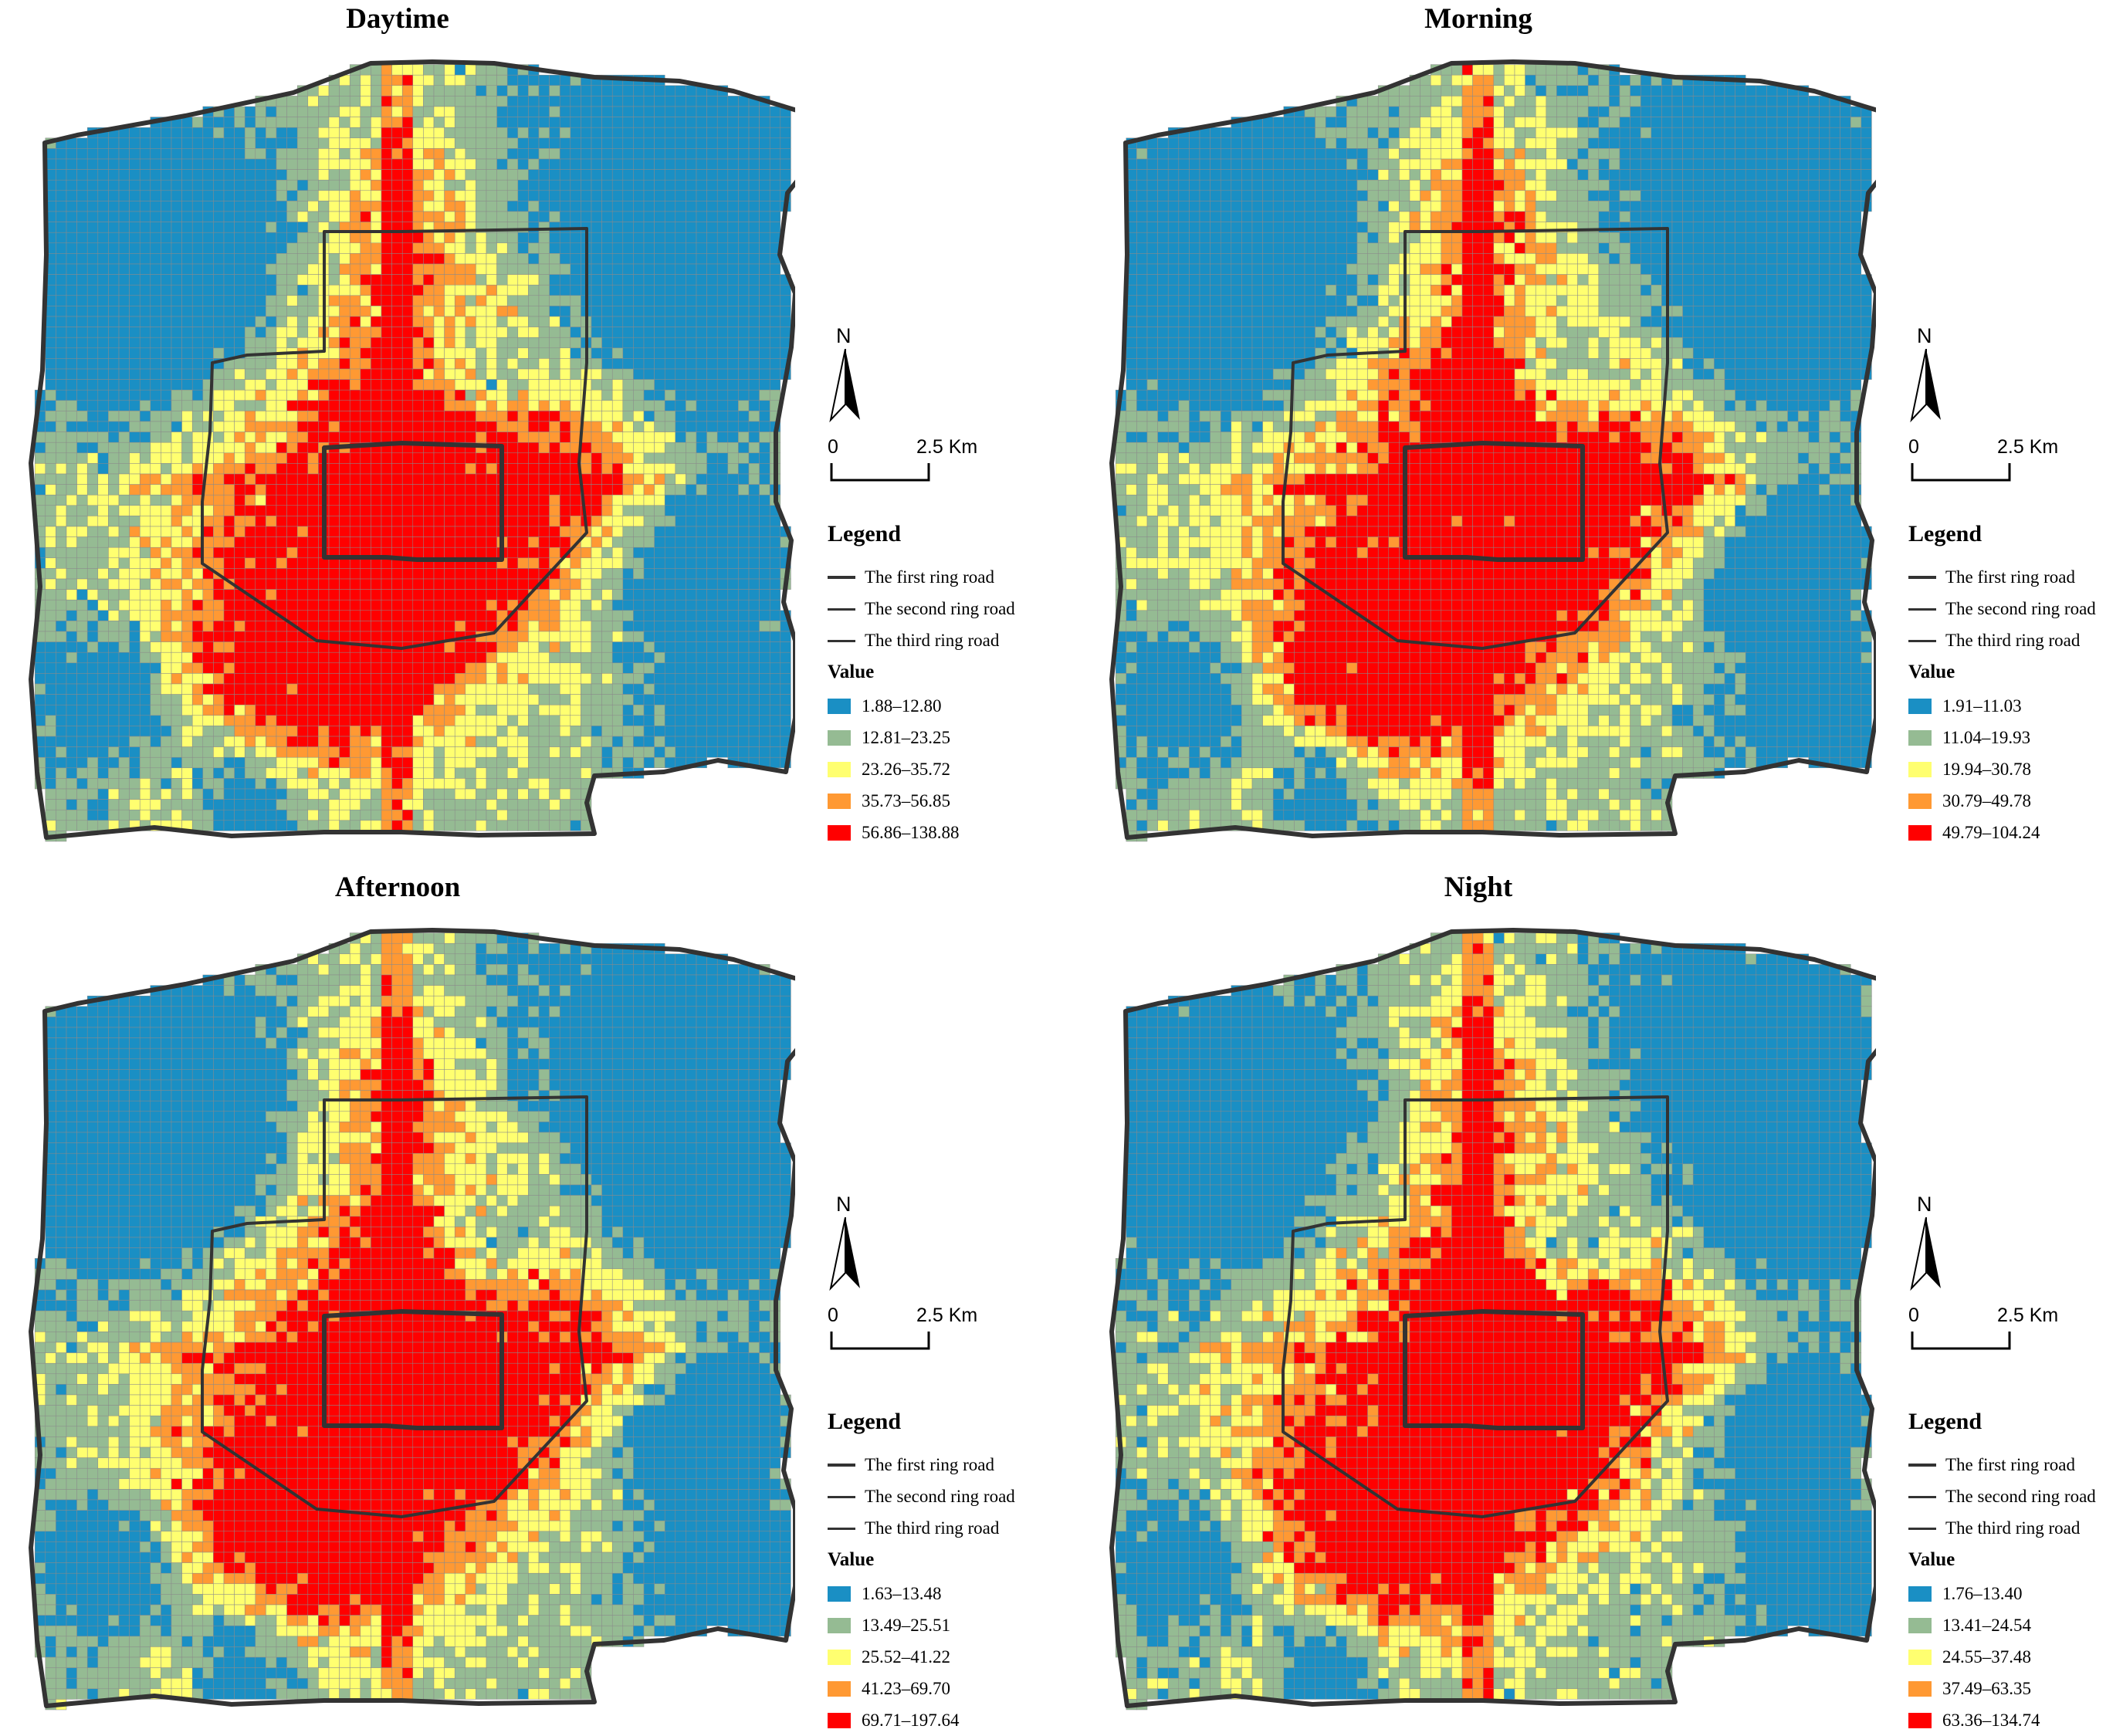 The image size is (2123, 1736). What do you see at coordinates (1969, 738) in the screenshot?
I see `legend-class-2: 11.04–19.93` at bounding box center [1969, 738].